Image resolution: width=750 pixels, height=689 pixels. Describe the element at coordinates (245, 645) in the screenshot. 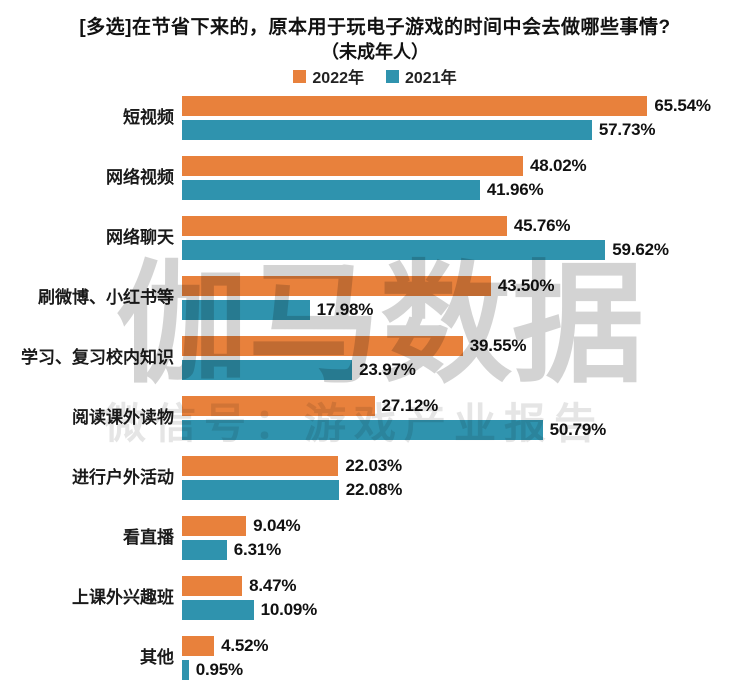

I see `value-label-2022: 4.52%` at that location.